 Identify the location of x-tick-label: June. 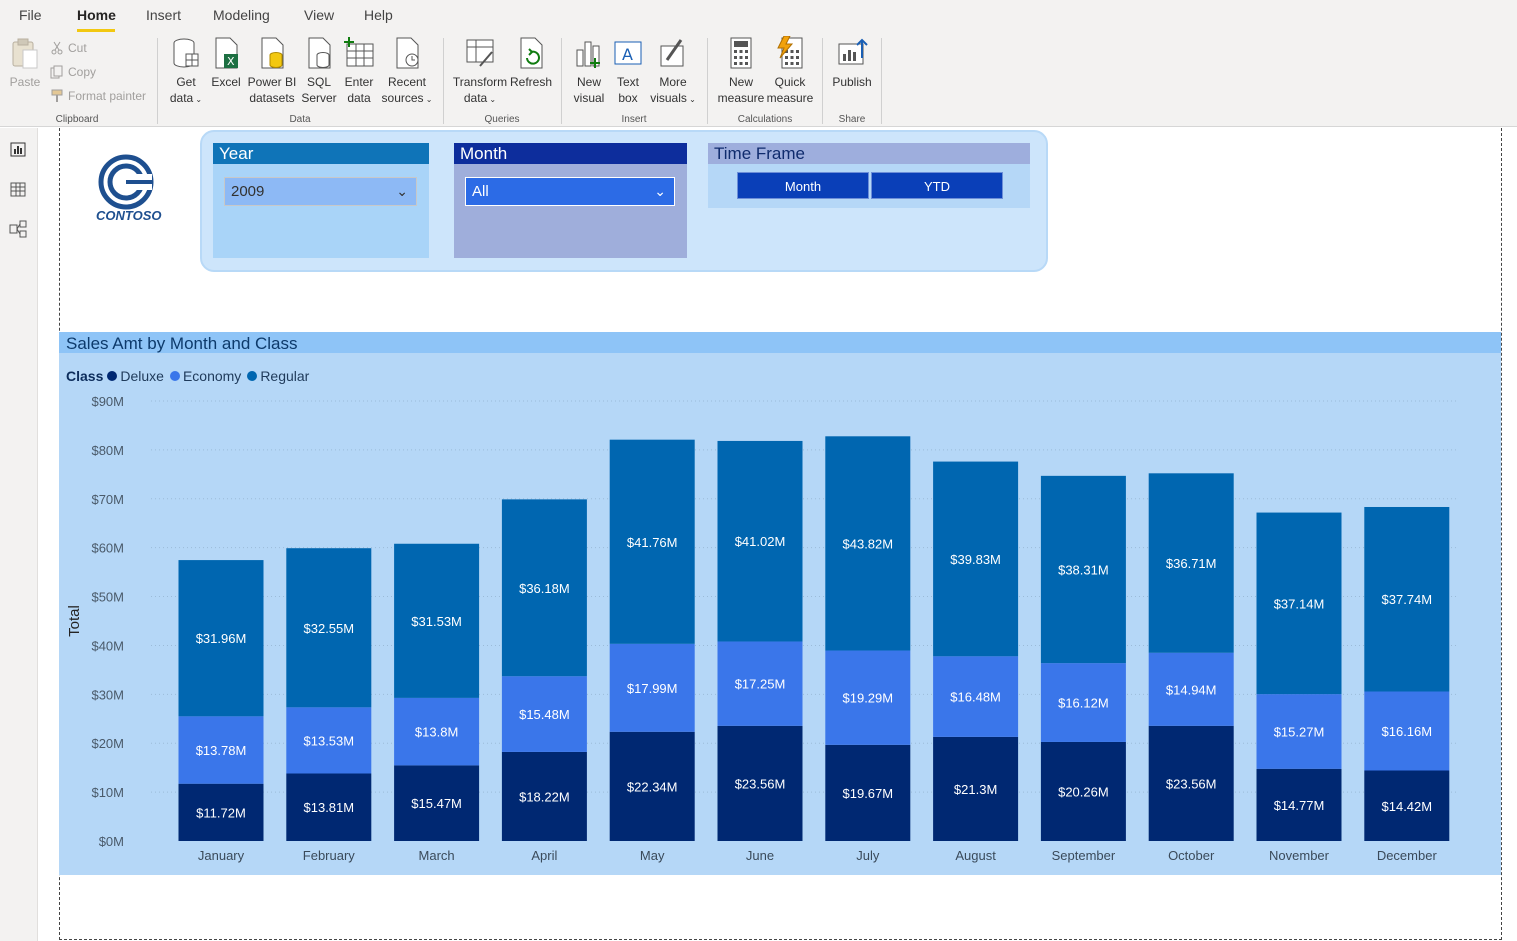
(760, 855).